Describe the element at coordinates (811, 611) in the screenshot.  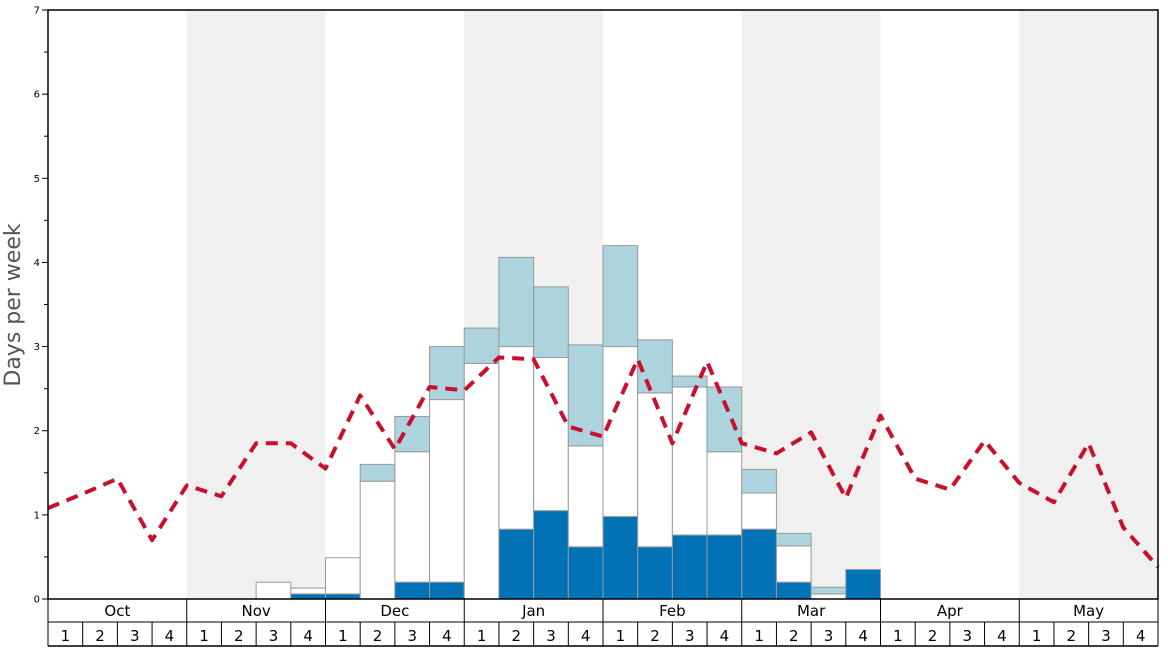
I see `month-label-mar: Mar` at that location.